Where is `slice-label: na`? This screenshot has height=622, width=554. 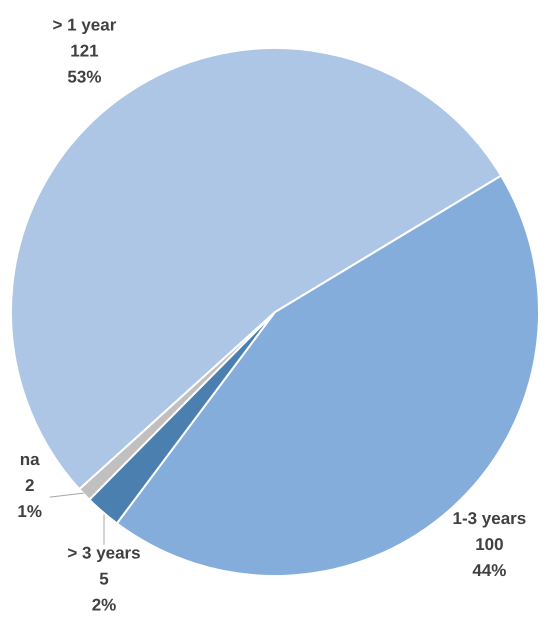 slice-label: na is located at coordinates (30, 460).